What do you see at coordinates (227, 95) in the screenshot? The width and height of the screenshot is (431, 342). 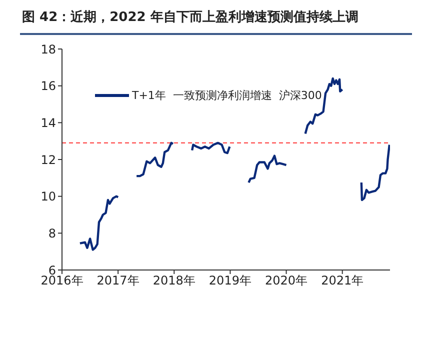 I see `legend-label: T+1年 一致预测净利润增速 沪深300` at bounding box center [227, 95].